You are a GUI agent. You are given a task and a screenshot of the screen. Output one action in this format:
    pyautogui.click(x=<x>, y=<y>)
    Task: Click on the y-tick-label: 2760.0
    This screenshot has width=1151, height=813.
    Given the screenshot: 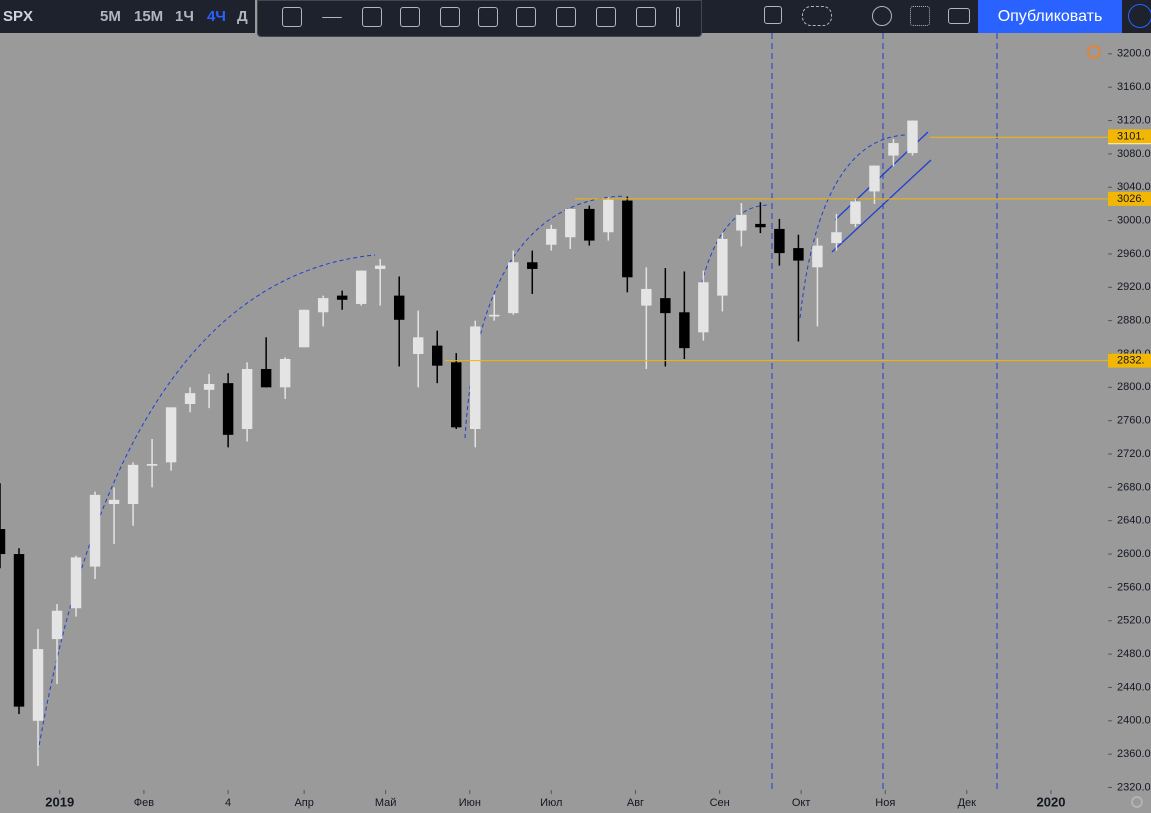 What is the action you would take?
    pyautogui.click(x=1134, y=421)
    